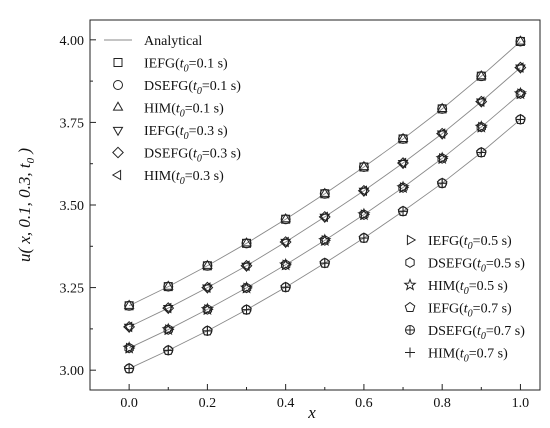 The width and height of the screenshot is (550, 428). What do you see at coordinates (311, 412) in the screenshot?
I see `x-axis-title: x` at bounding box center [311, 412].